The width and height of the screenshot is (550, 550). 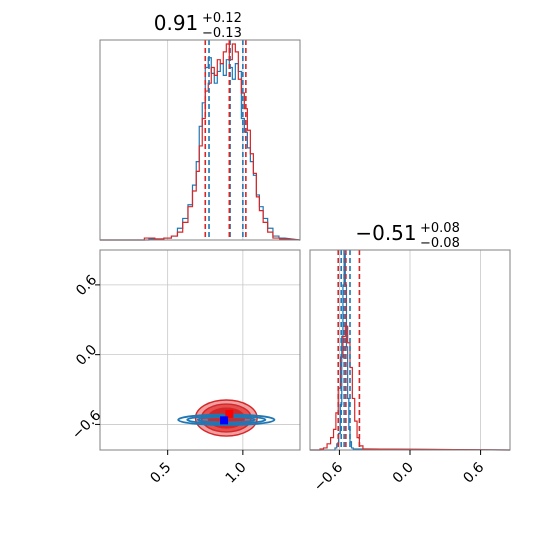 I want to click on scatter-2d-xtick-labels: 0.5 1.0, so click(x=198, y=468).